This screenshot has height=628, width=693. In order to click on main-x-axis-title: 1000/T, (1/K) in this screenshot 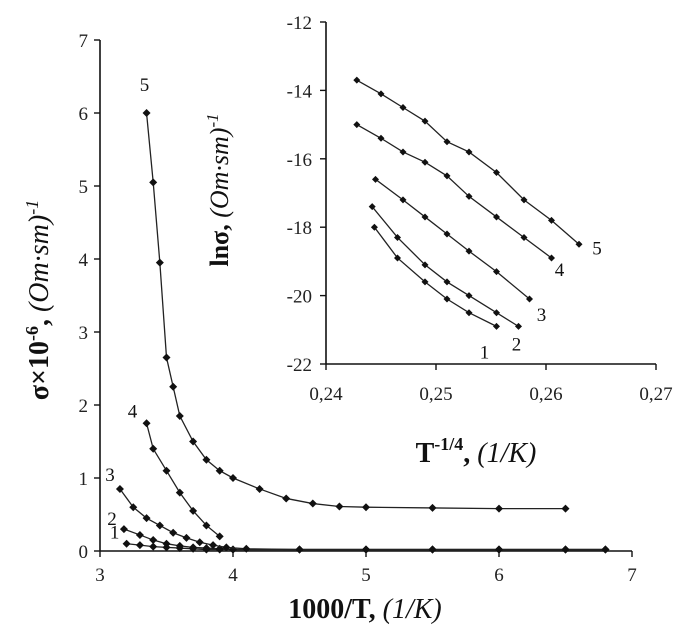, I will do `click(365, 609)`.